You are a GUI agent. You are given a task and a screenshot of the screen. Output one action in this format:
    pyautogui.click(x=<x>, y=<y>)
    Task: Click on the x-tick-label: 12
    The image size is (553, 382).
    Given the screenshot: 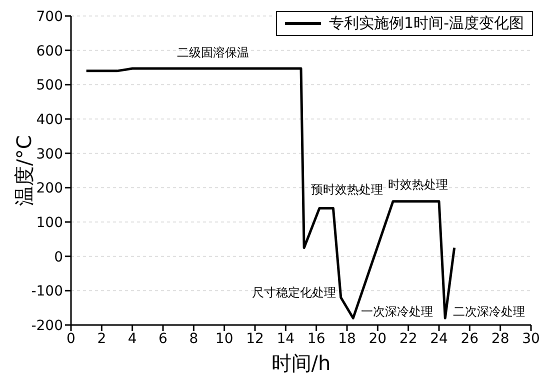 What is the action you would take?
    pyautogui.click(x=255, y=338)
    